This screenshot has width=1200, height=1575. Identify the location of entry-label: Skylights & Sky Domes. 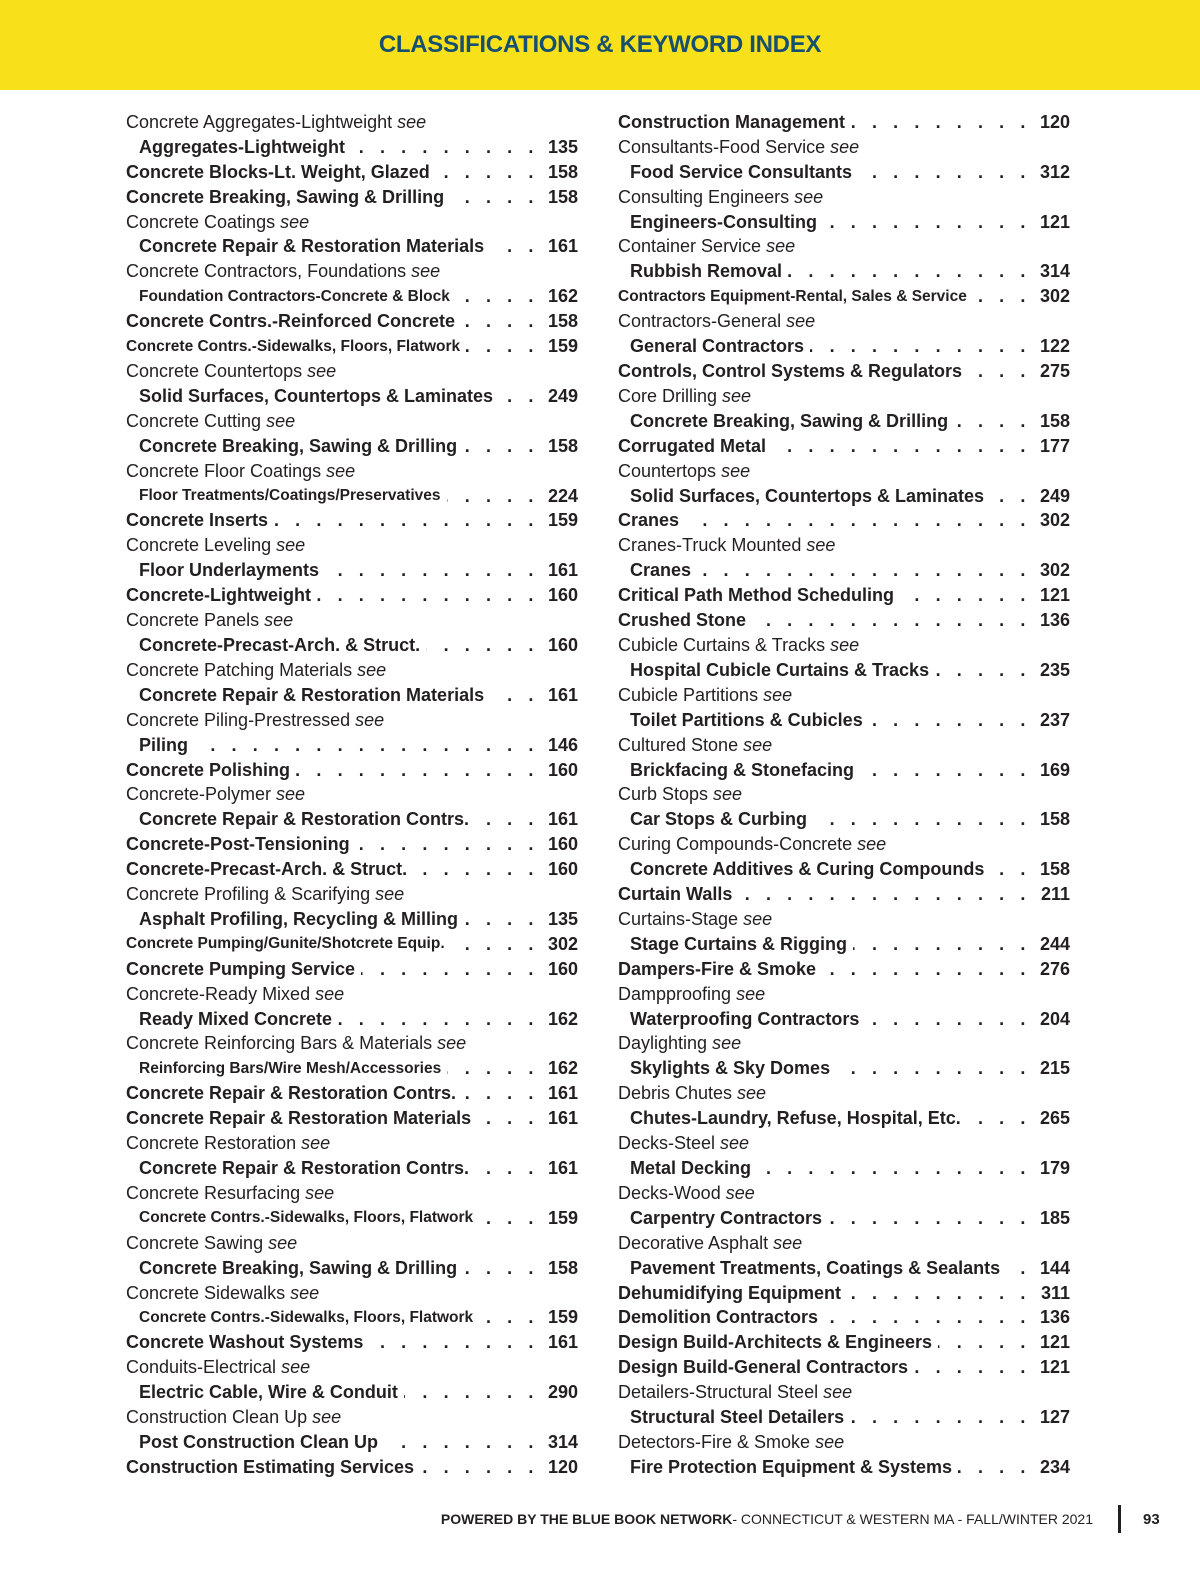
(730, 1068).